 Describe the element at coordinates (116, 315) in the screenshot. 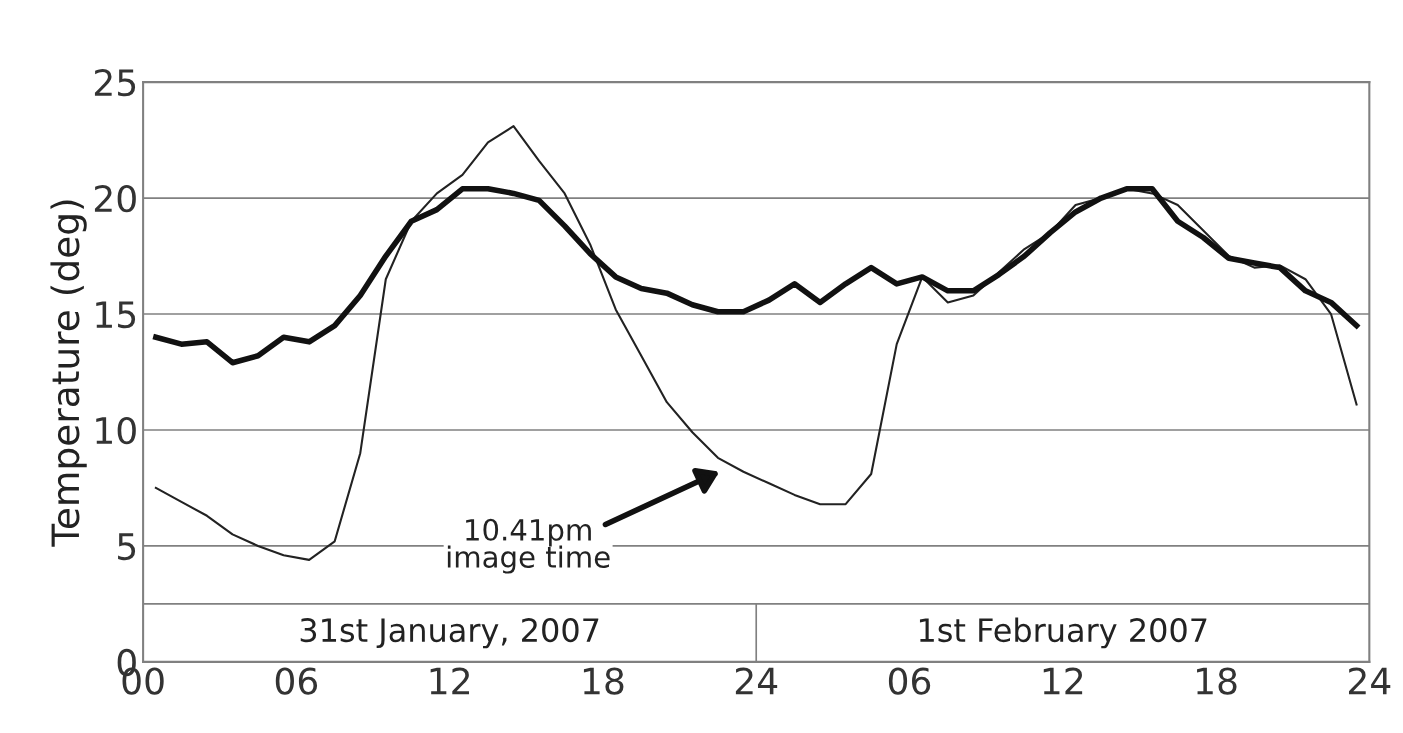

I see `y-tick-label: 15` at that location.